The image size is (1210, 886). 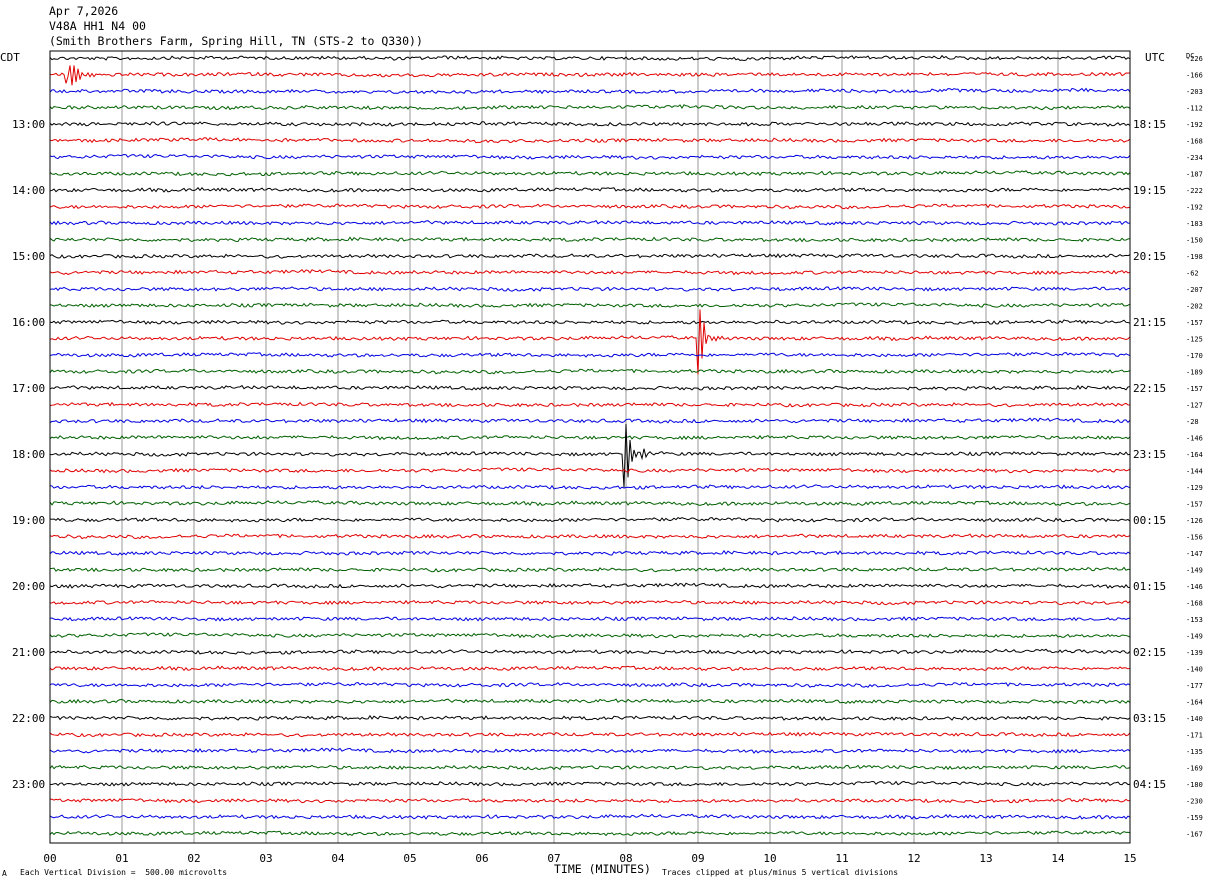 What do you see at coordinates (1149, 784) in the screenshot?
I see `right-hour-label: 04:15` at bounding box center [1149, 784].